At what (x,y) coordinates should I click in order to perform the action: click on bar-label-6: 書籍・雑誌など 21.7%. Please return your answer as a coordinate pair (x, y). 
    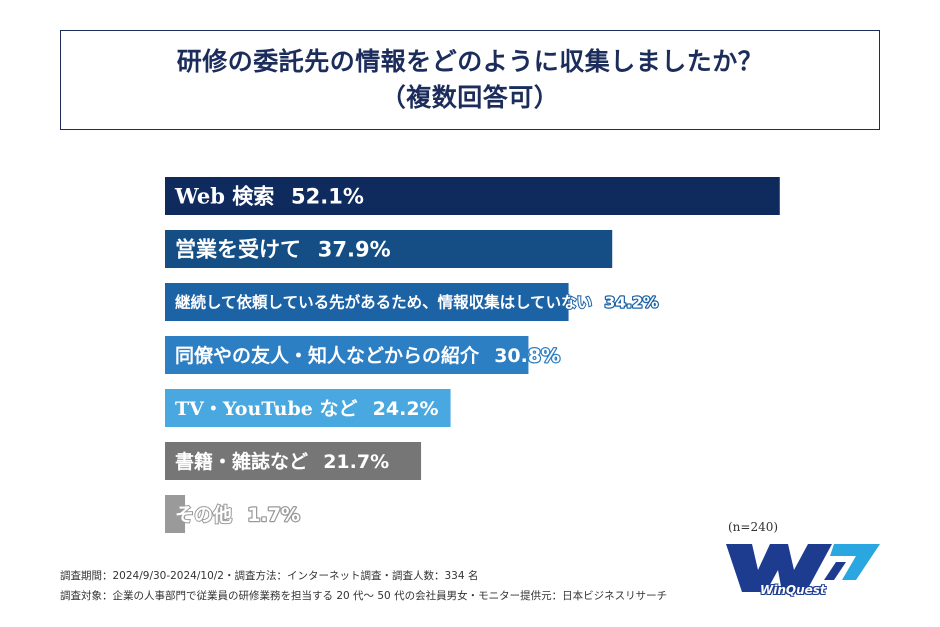
    Looking at the image, I should click on (282, 461).